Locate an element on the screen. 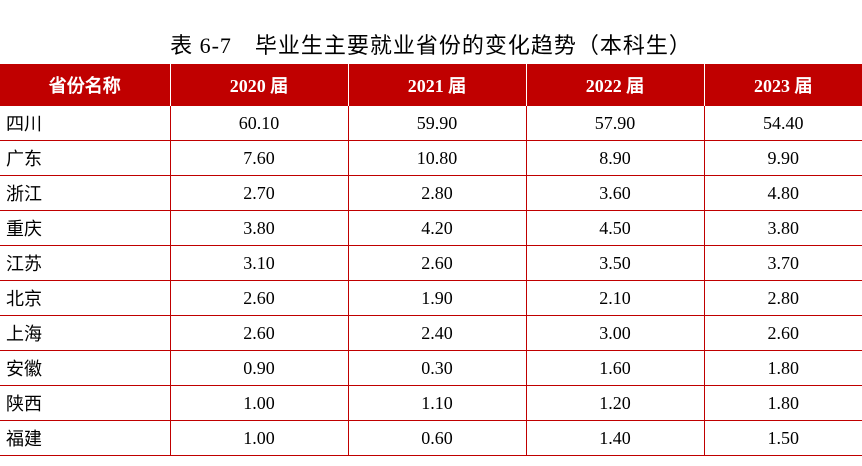 Image resolution: width=862 pixels, height=466 pixels. value-cell: 3.60 is located at coordinates (615, 193).